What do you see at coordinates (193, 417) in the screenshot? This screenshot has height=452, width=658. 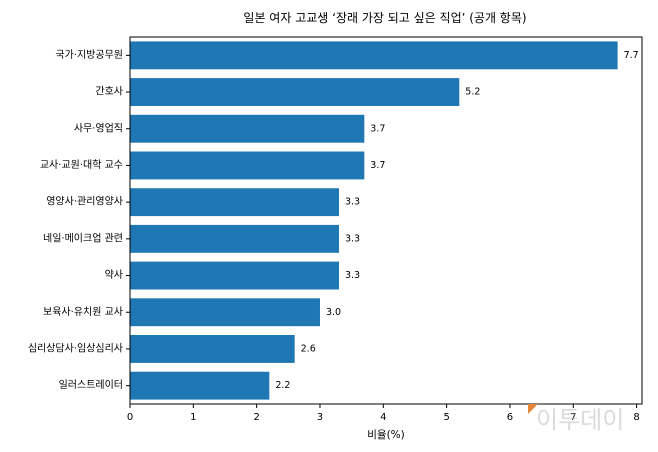 I see `x-tick-label: 1` at bounding box center [193, 417].